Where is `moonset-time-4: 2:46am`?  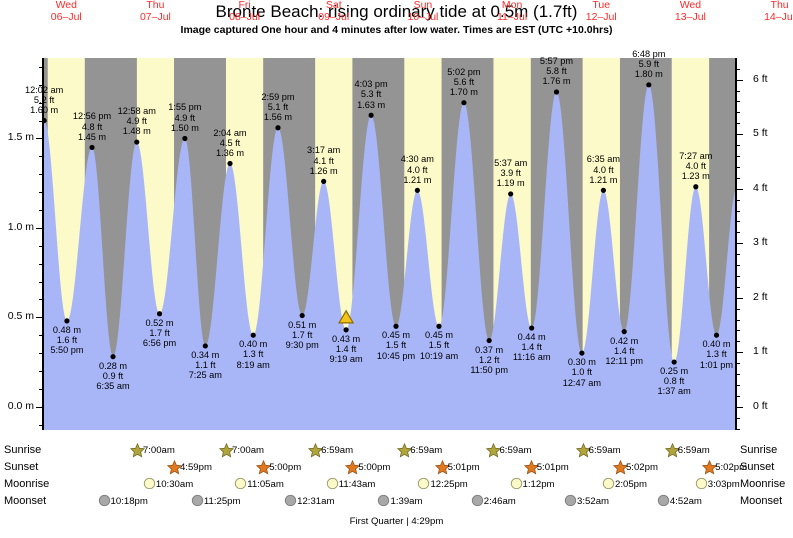 moonset-time-4: 2:46am is located at coordinates (499, 501).